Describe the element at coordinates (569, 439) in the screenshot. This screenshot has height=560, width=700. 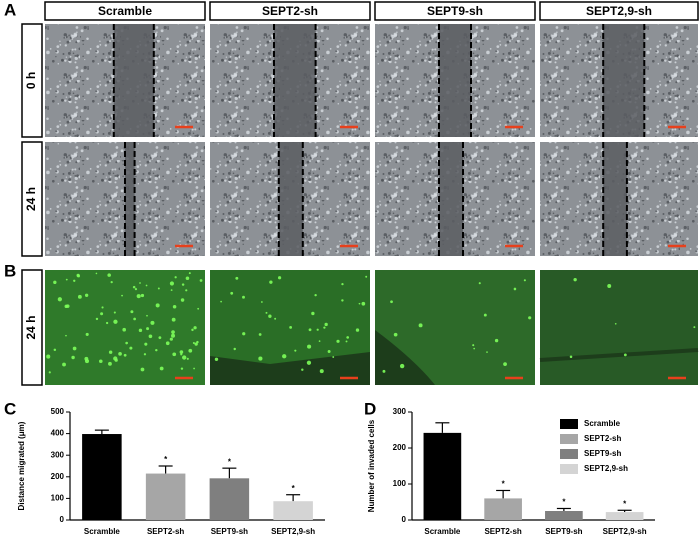
I see `legend-swatch` at that location.